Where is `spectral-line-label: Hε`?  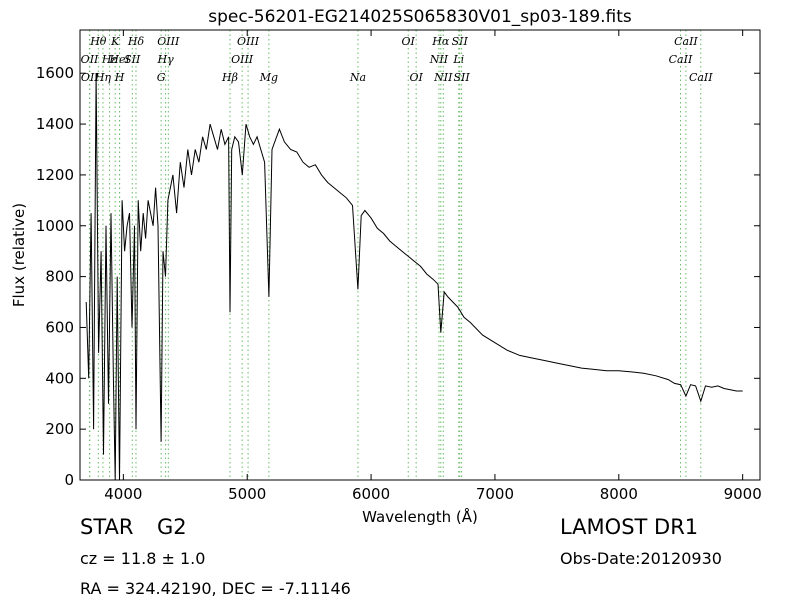 spectral-line-label: Hε is located at coordinates (109, 59).